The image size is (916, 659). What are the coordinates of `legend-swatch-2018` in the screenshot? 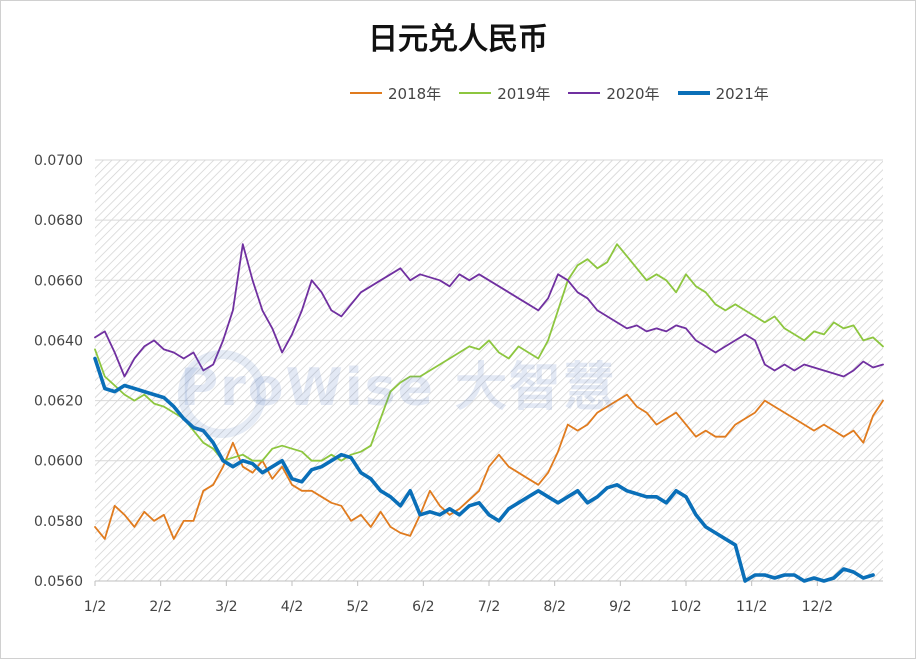 It's located at (366, 93).